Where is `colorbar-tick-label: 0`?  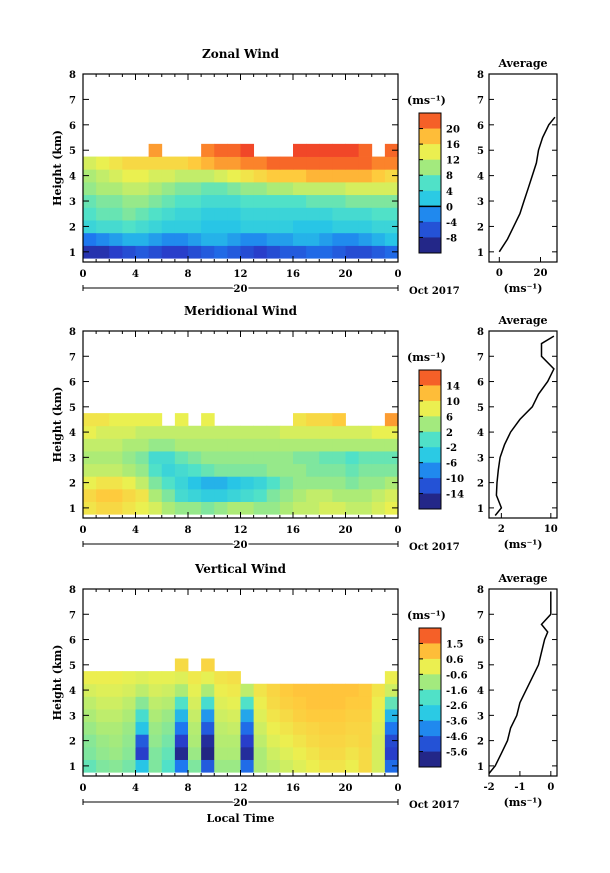
colorbar-tick-label: 0 is located at coordinates (449, 207).